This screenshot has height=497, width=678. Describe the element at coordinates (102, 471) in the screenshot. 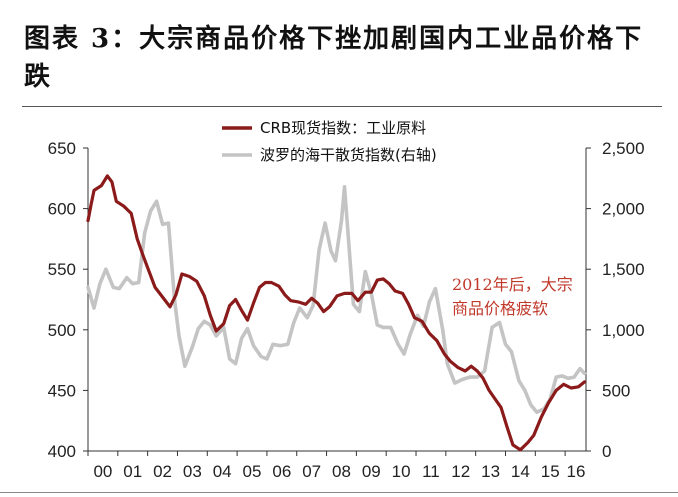

I see `x-tick-label: 00` at that location.